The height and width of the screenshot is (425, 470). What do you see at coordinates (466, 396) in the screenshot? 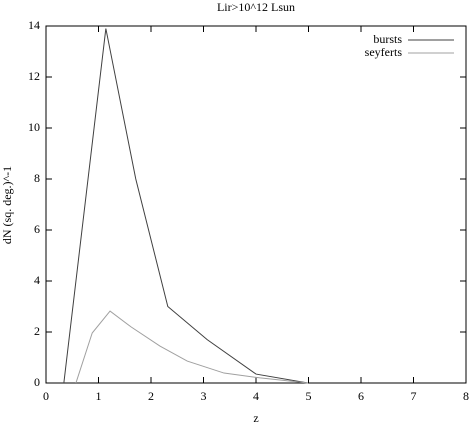
I see `x-tick-label: 8` at bounding box center [466, 396].